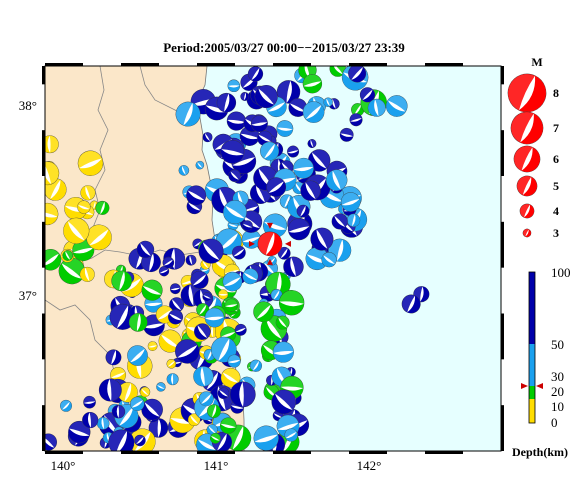  Describe the element at coordinates (28, 295) in the screenshot. I see `lat-label-37: 37°` at that location.